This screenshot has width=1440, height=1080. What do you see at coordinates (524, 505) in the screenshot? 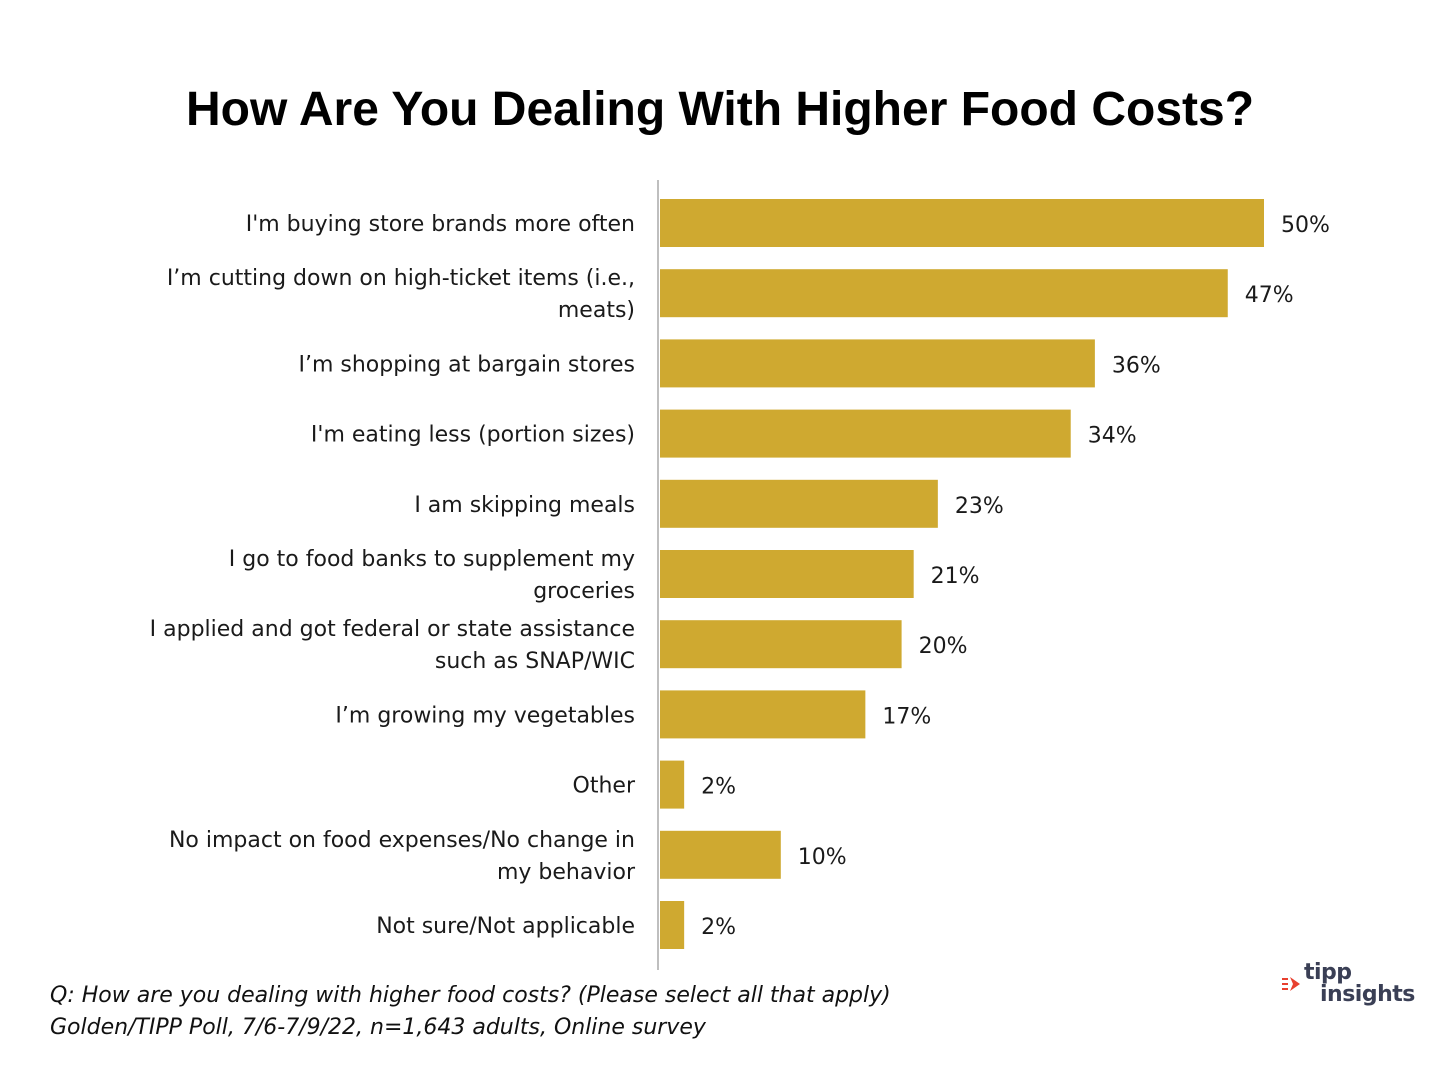
I see `category-label-4: I am skipping meals` at bounding box center [524, 505].